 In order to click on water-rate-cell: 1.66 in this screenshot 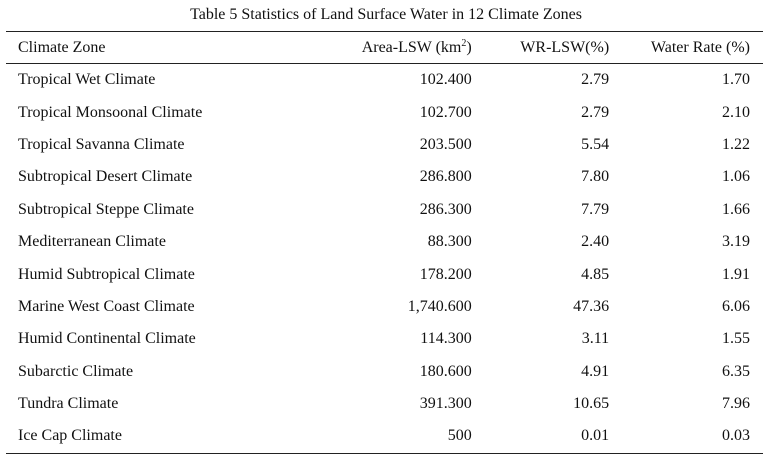, I will do `click(736, 209)`.